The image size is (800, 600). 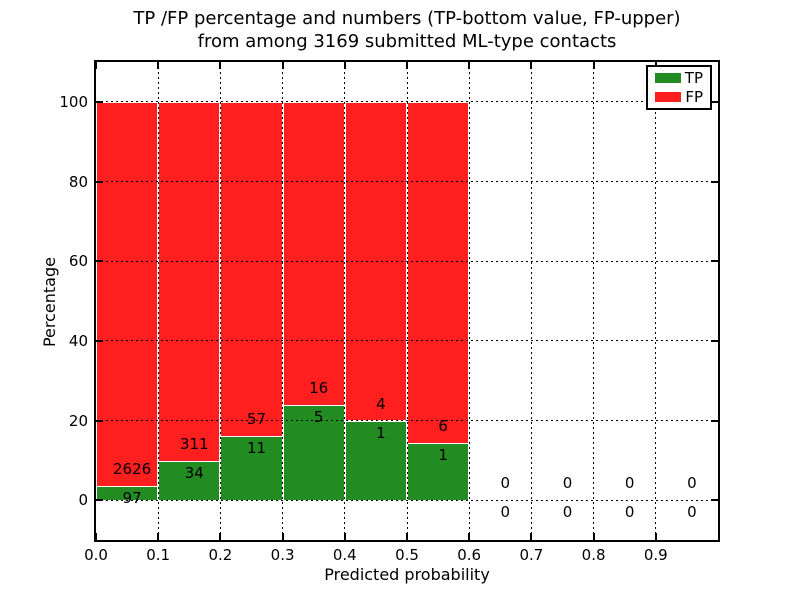 What do you see at coordinates (49, 302) in the screenshot?
I see `y-axis-label: Percentage` at bounding box center [49, 302].